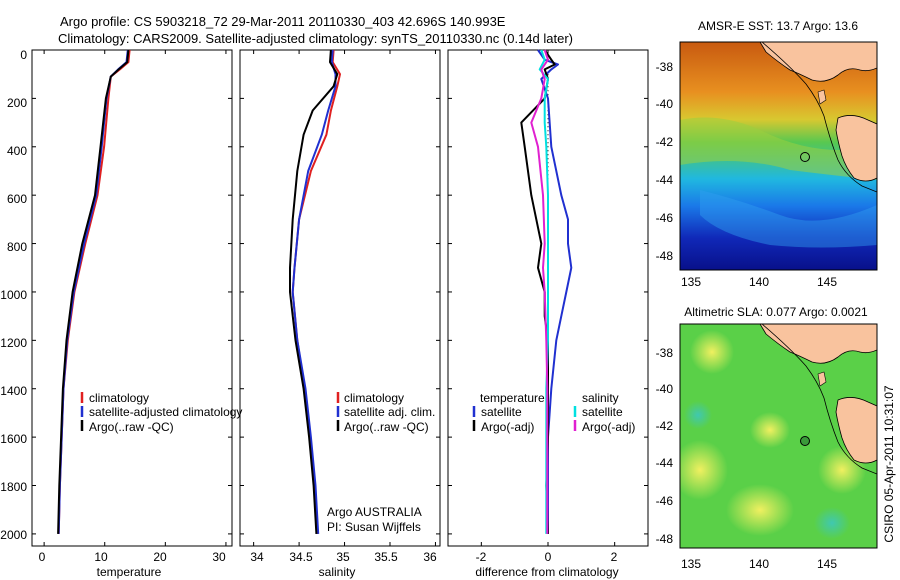  Describe the element at coordinates (778, 148) in the screenshot. I see `sst-warm-band` at that location.